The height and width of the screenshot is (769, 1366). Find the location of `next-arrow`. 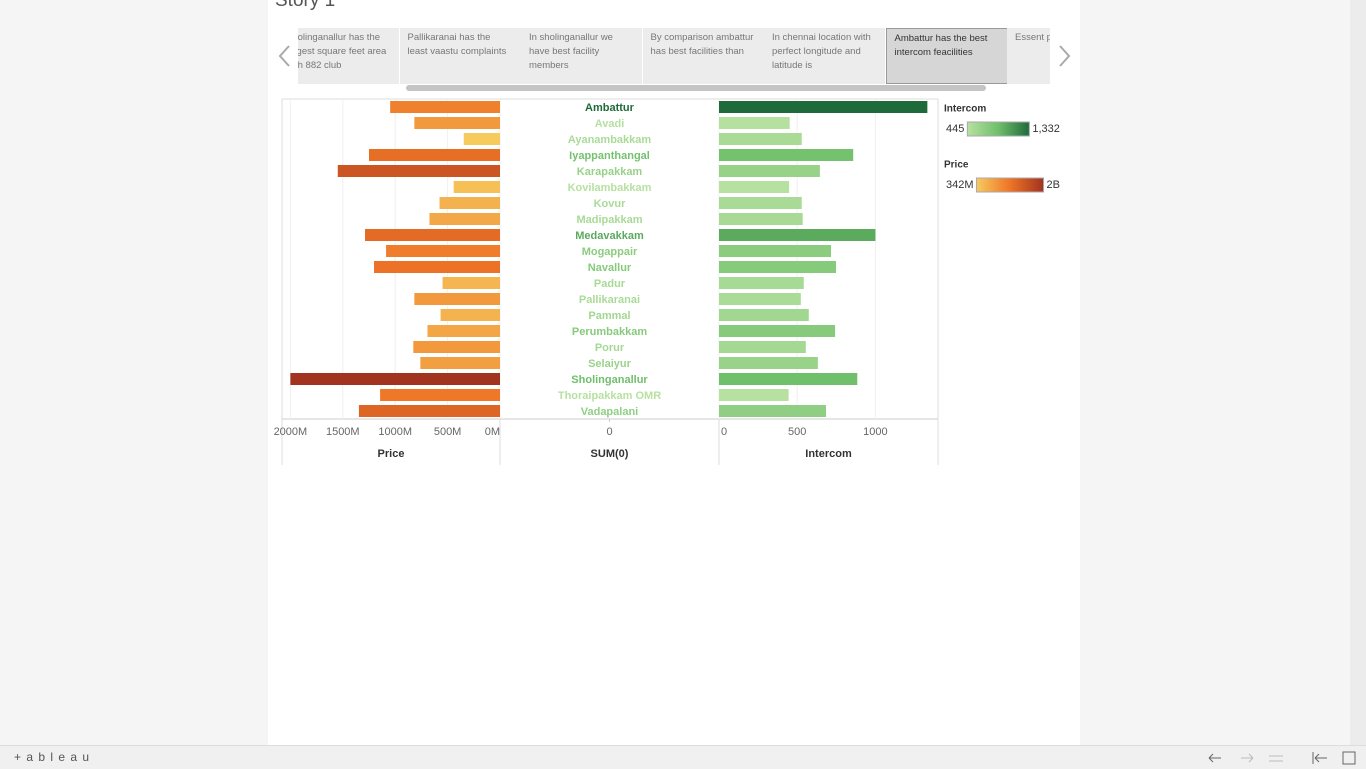

next-arrow is located at coordinates (1065, 56).